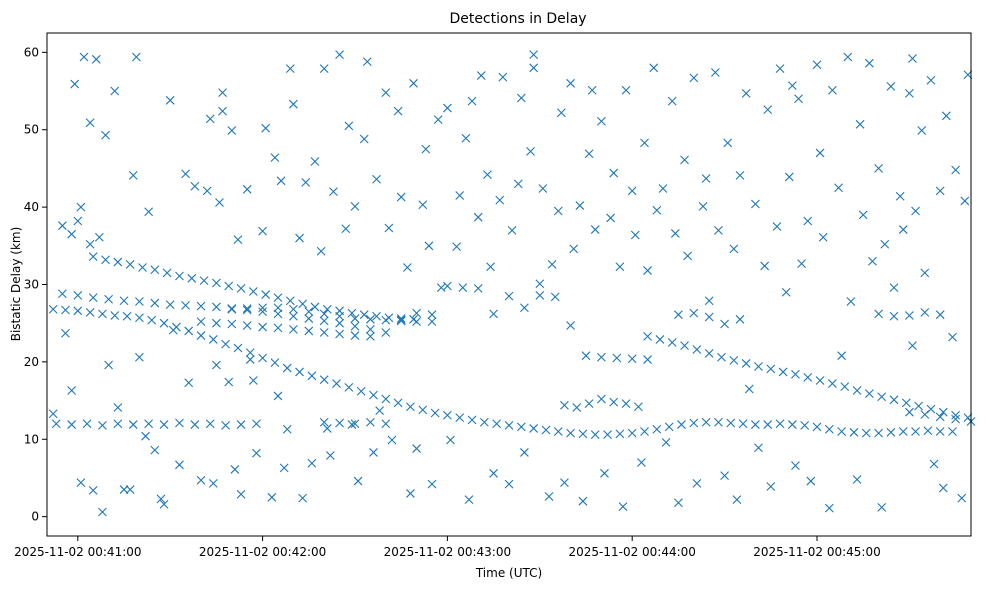 The image size is (989, 590). Describe the element at coordinates (31, 362) in the screenshot. I see `y-tick-label: 20` at that location.